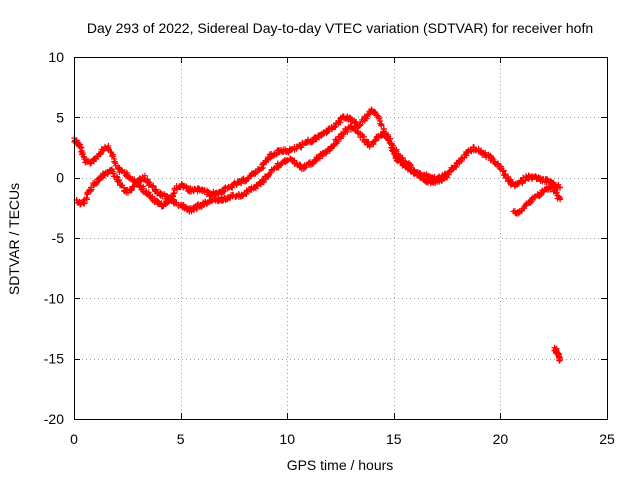 The width and height of the screenshot is (640, 480). What do you see at coordinates (56, 57) in the screenshot?
I see `y-tick-label: 10` at bounding box center [56, 57].